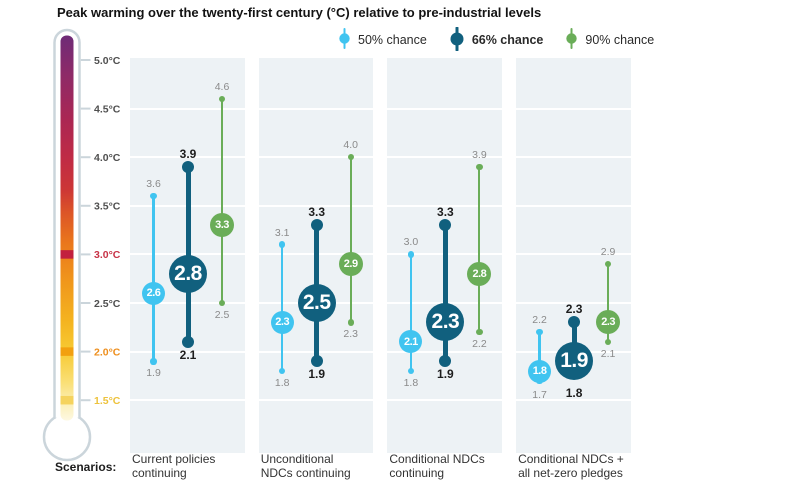  What do you see at coordinates (608, 353) in the screenshot?
I see `low-value-label-p90: 2.1` at bounding box center [608, 353].